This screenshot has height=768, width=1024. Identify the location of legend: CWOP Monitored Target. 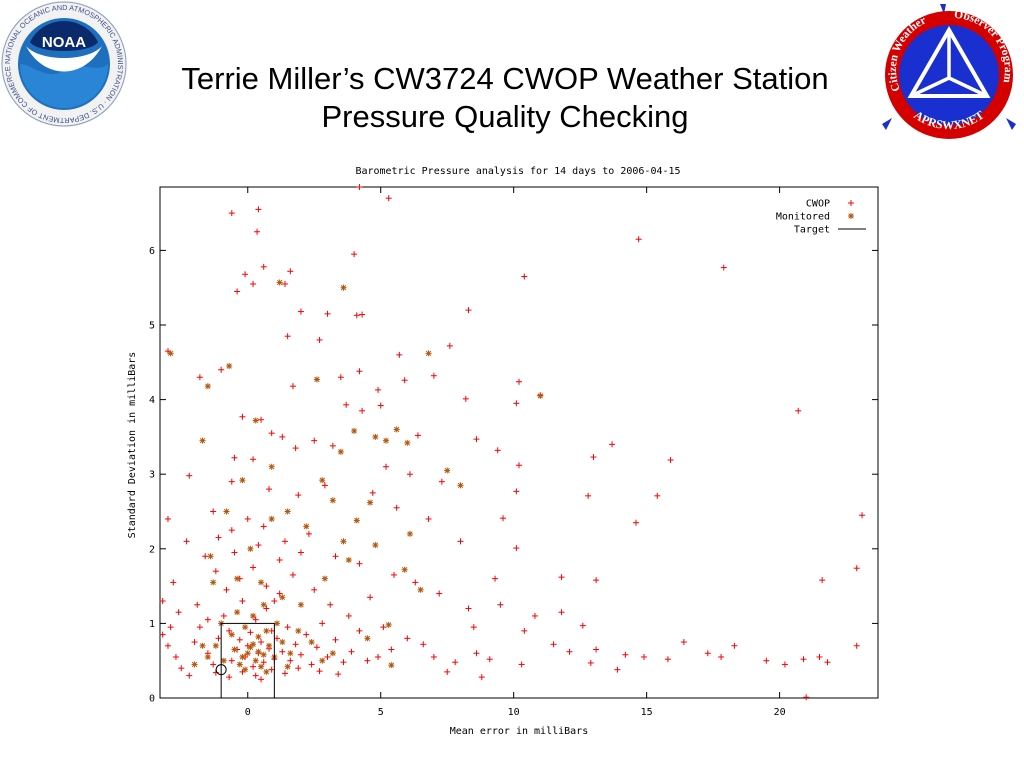
(821, 217).